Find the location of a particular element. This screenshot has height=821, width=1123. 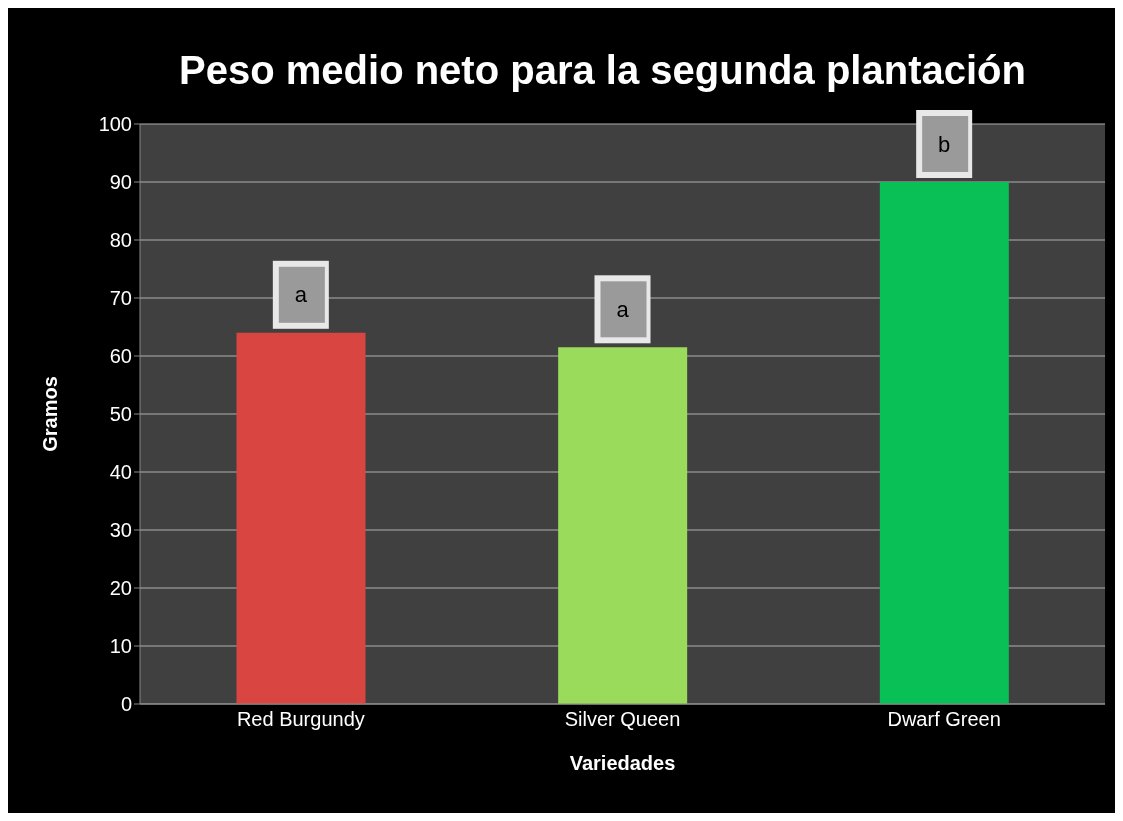

y-tick-label: 10 is located at coordinates (120, 646).